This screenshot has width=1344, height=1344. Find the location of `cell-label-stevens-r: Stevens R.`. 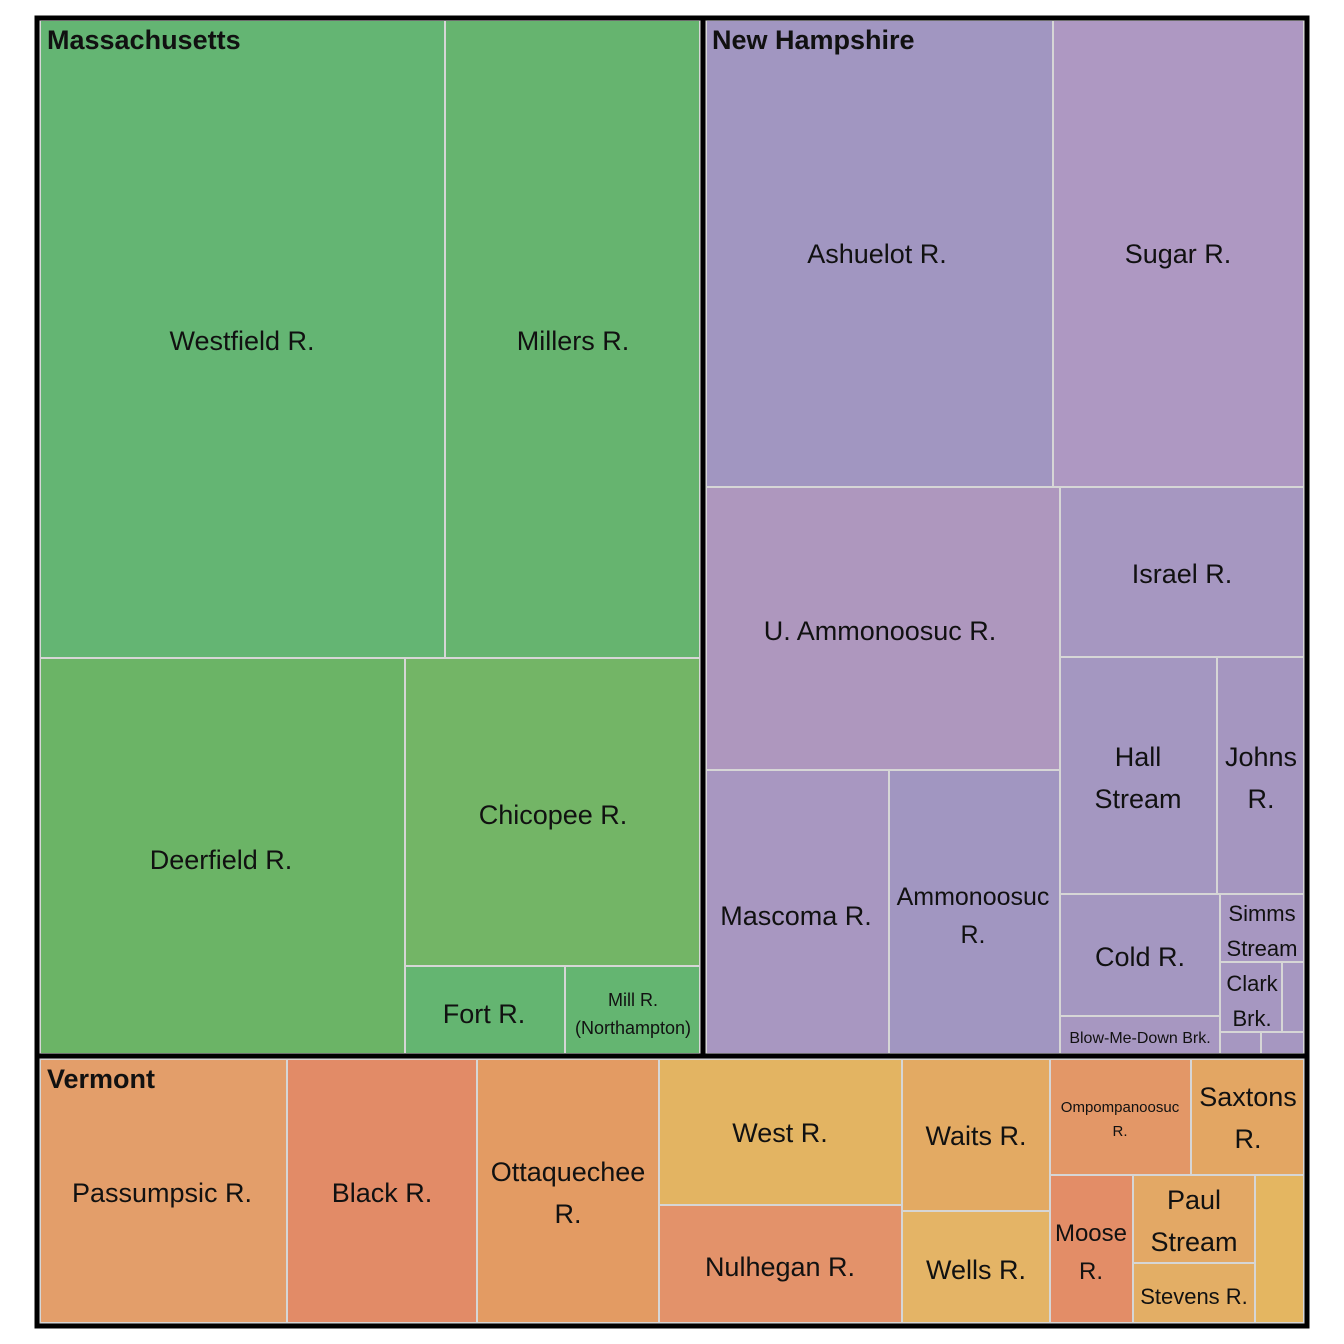

cell-label-stevens-r: Stevens R. is located at coordinates (1194, 1296).